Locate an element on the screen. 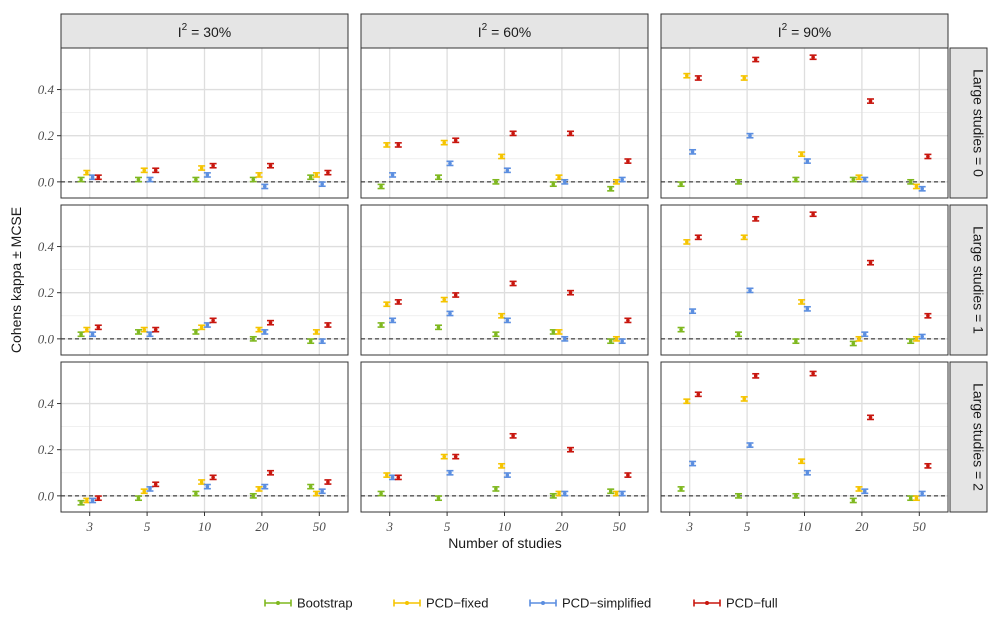  column-strip-label: I2 = 60% is located at coordinates (504, 31).